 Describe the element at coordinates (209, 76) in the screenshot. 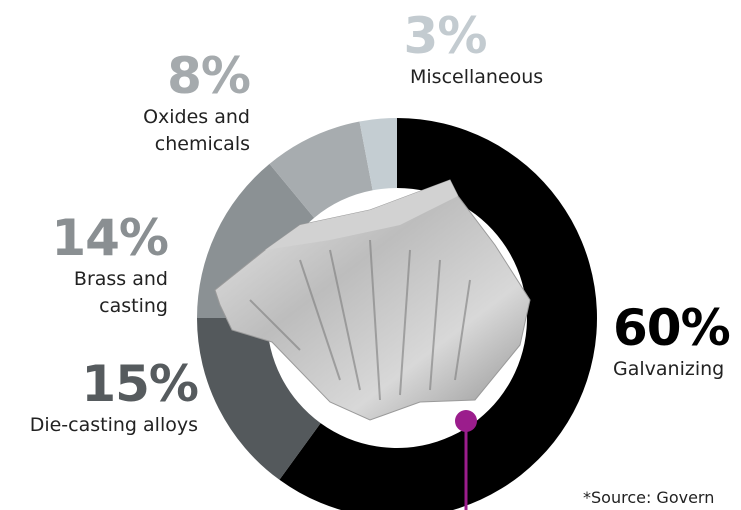

I see `percent-label: 8%` at that location.